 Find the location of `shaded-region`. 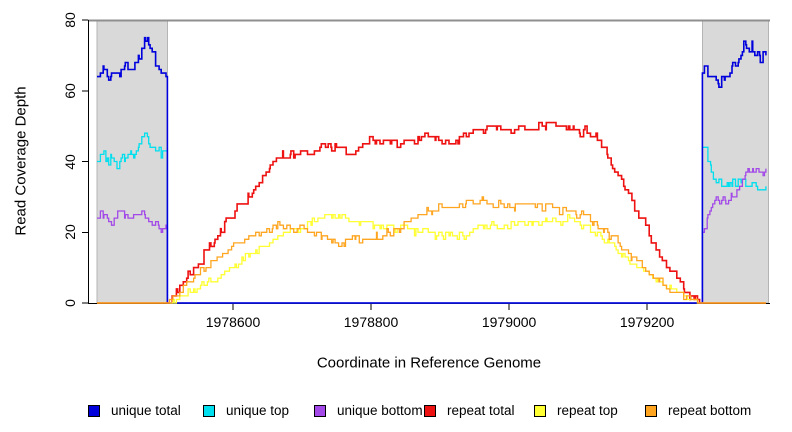

shaded-region is located at coordinates (735, 161).